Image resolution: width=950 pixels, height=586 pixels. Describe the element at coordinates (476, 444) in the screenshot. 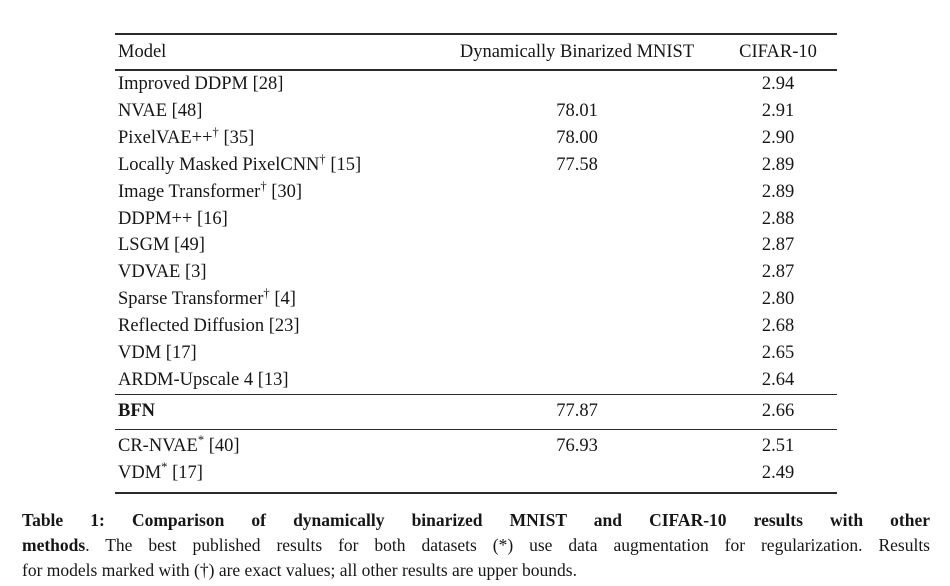

I see `table-row: CR-NVAE* [40] 76.93 2.51` at that location.